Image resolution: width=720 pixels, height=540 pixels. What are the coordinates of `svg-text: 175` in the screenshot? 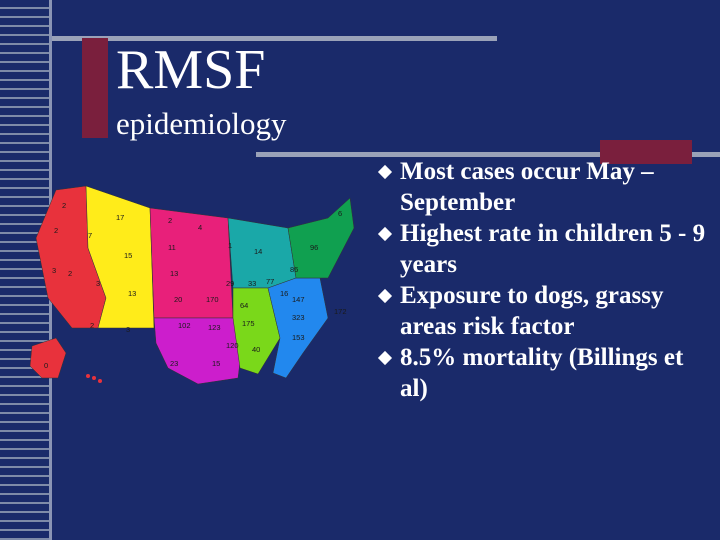 It's located at (248, 323).